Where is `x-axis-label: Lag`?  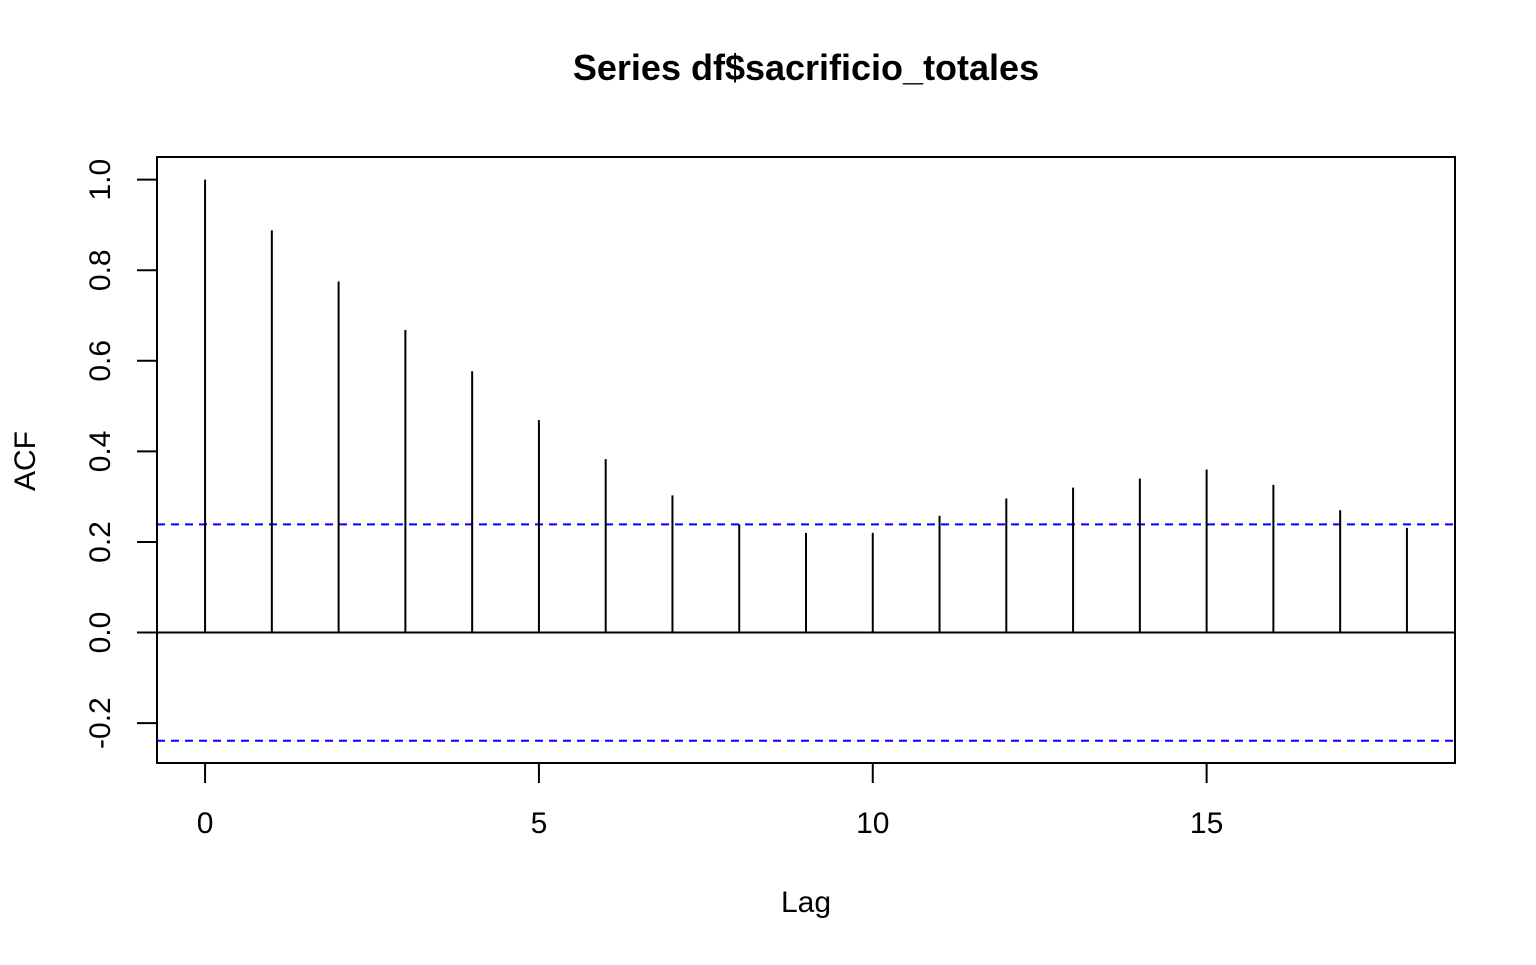
x-axis-label: Lag is located at coordinates (806, 902).